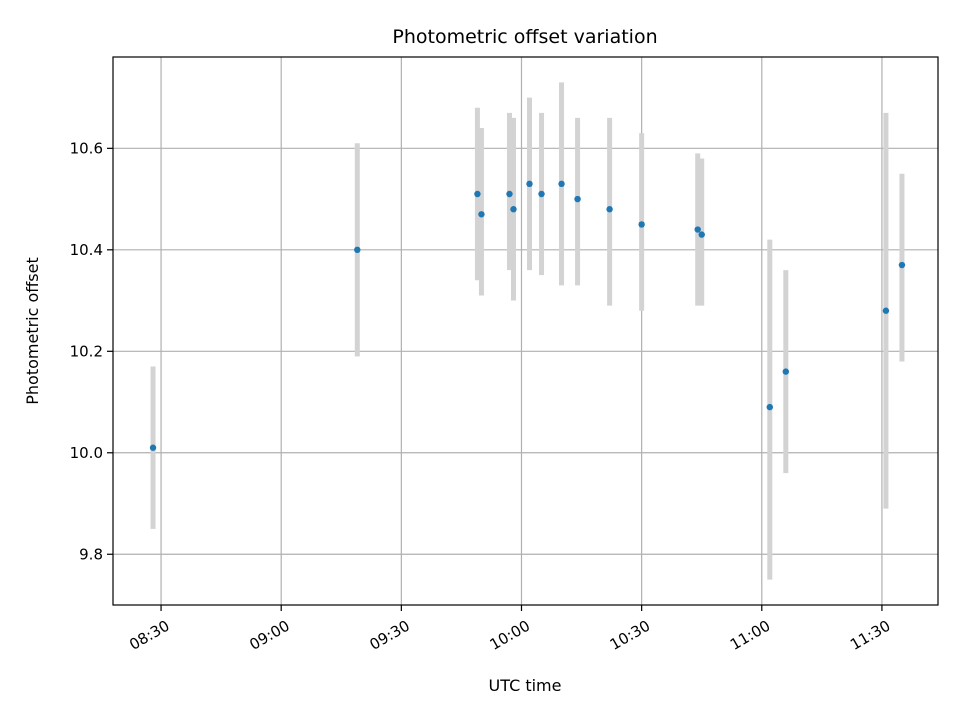 The width and height of the screenshot is (960, 720). Describe the element at coordinates (86, 250) in the screenshot. I see `y-tick-label: 10.4` at that location.